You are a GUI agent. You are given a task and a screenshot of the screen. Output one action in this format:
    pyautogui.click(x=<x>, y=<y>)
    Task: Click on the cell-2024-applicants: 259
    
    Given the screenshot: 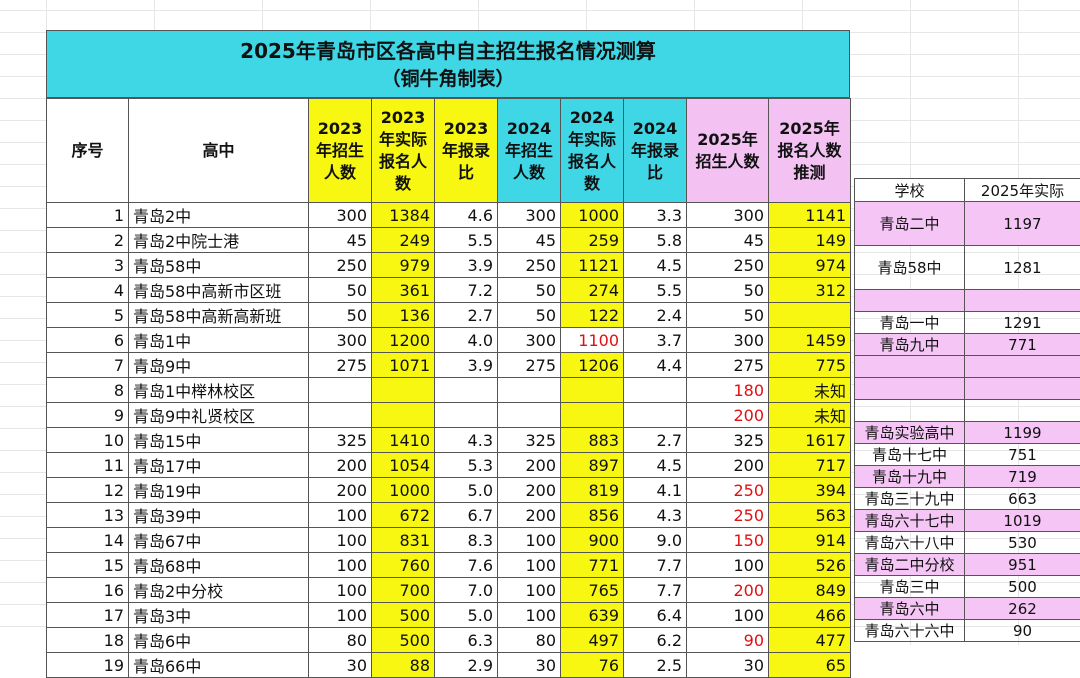 What is the action you would take?
    pyautogui.click(x=592, y=240)
    